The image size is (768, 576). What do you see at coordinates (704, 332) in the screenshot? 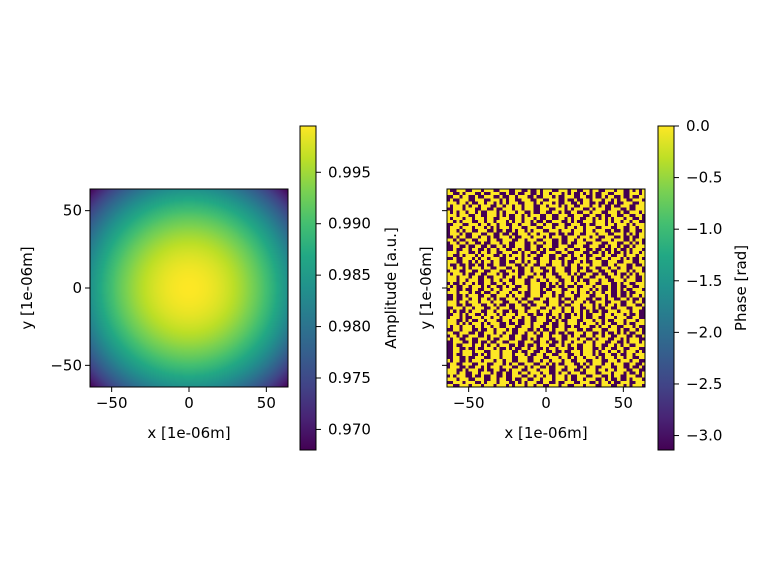
I see `phase-colorbar-tick-label: −2.0` at bounding box center [704, 332].